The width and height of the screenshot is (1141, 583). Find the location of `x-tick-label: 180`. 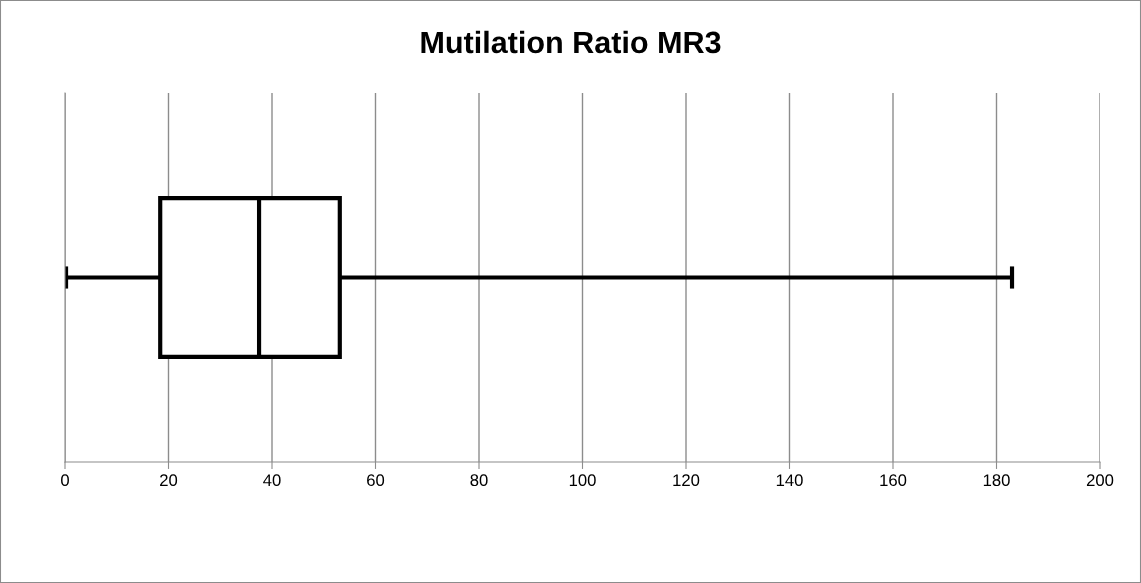

x-tick-label: 180 is located at coordinates (996, 480).